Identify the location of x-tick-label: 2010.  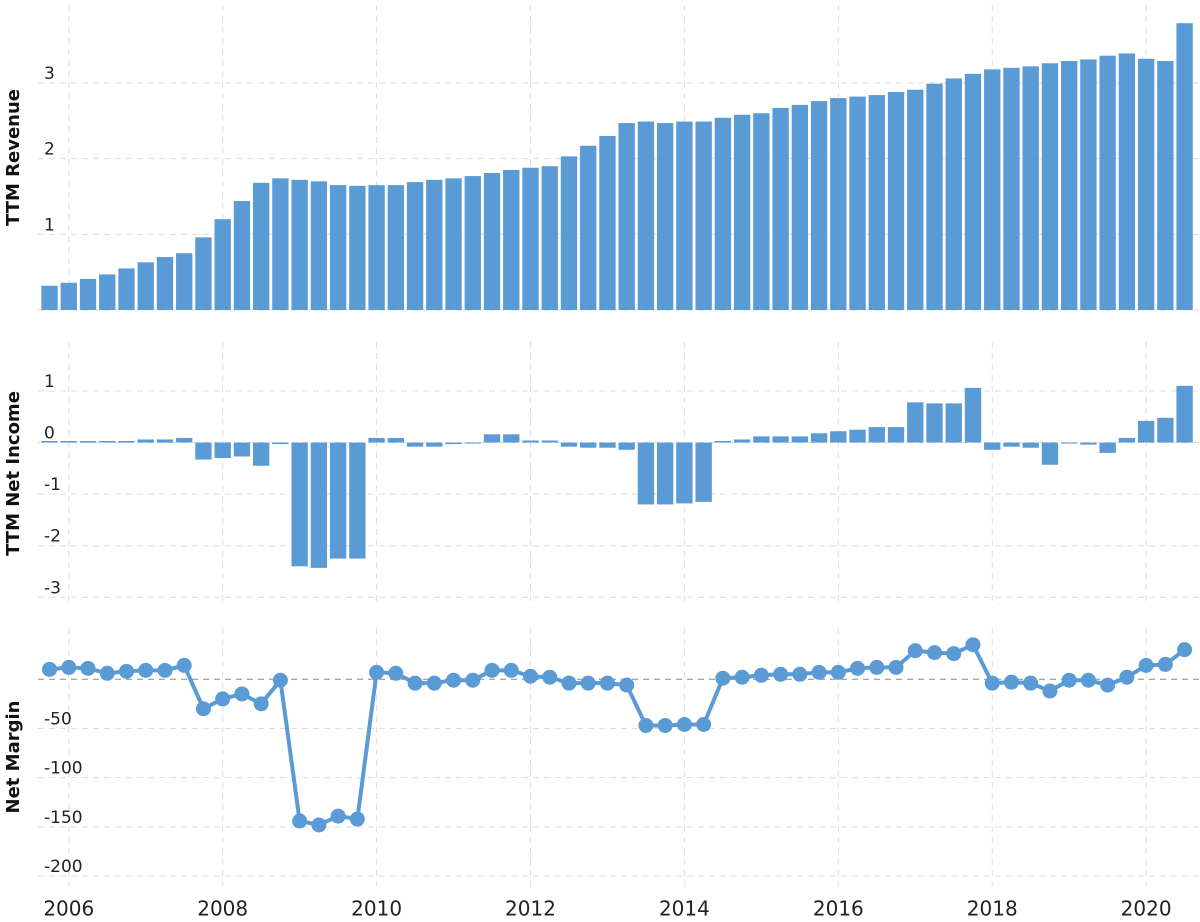
(376, 909).